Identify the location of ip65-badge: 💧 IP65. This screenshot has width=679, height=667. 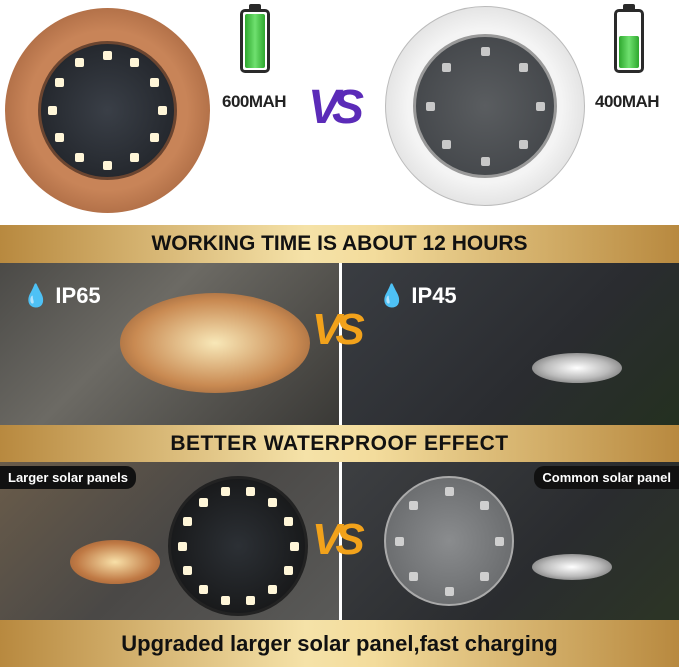
(61, 295).